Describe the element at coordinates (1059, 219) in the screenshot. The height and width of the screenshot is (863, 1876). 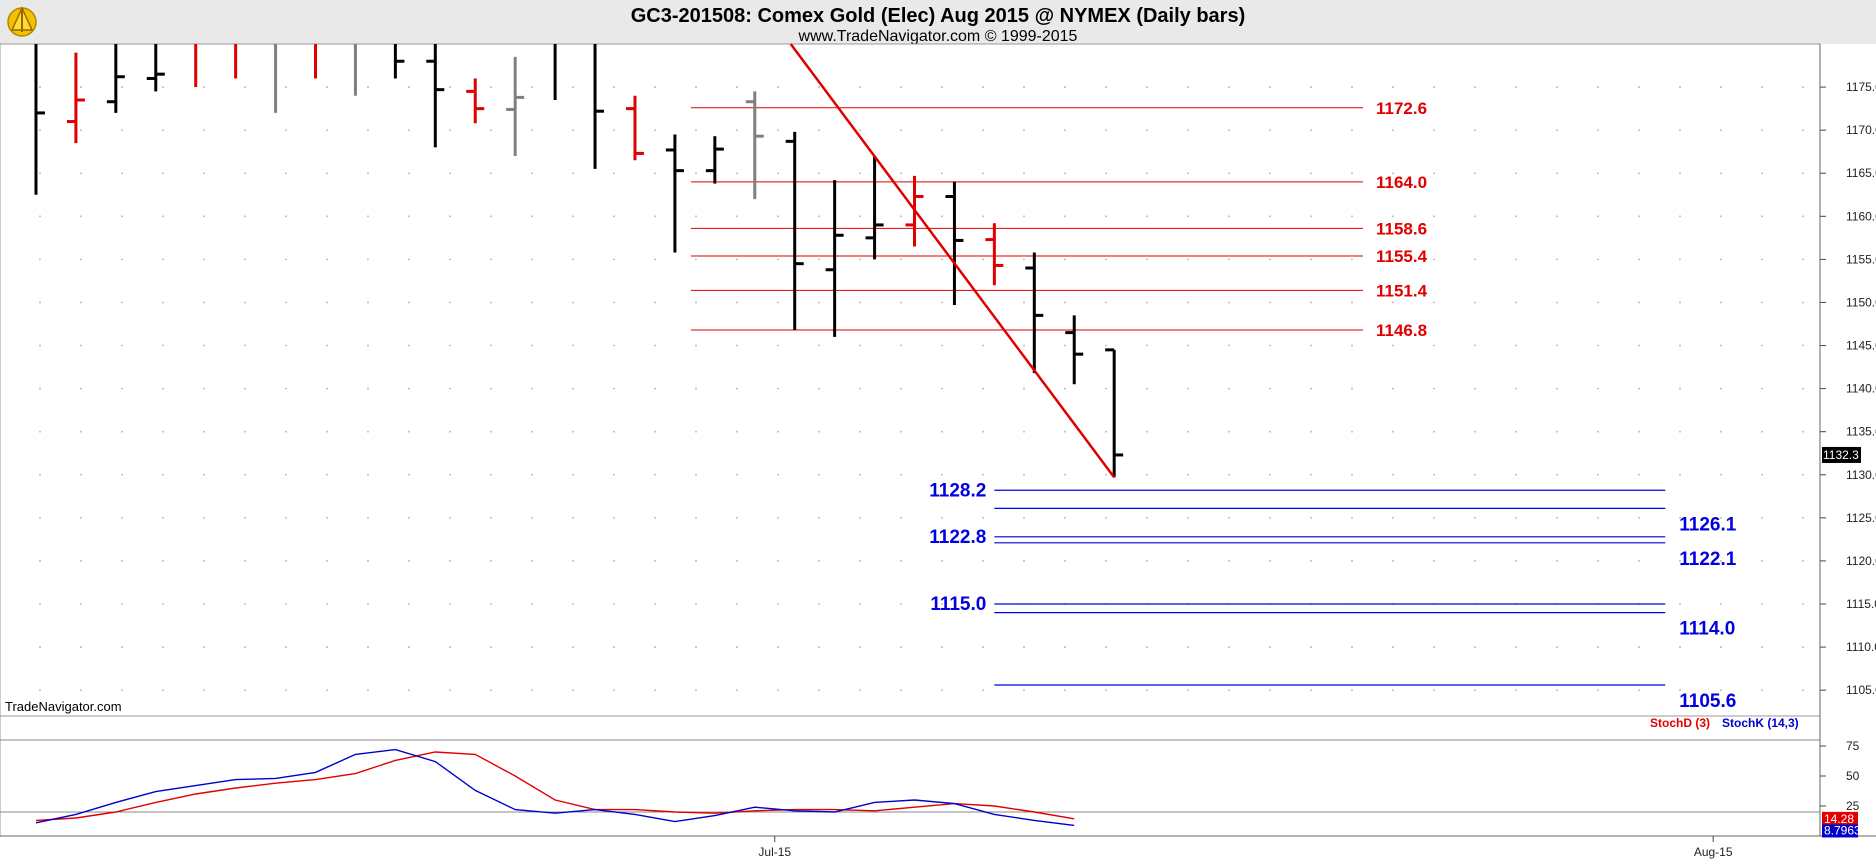
I see `resistance-levels: 1172.6 1164.0 1158.6 1155.4 1151.4 1146.8` at that location.